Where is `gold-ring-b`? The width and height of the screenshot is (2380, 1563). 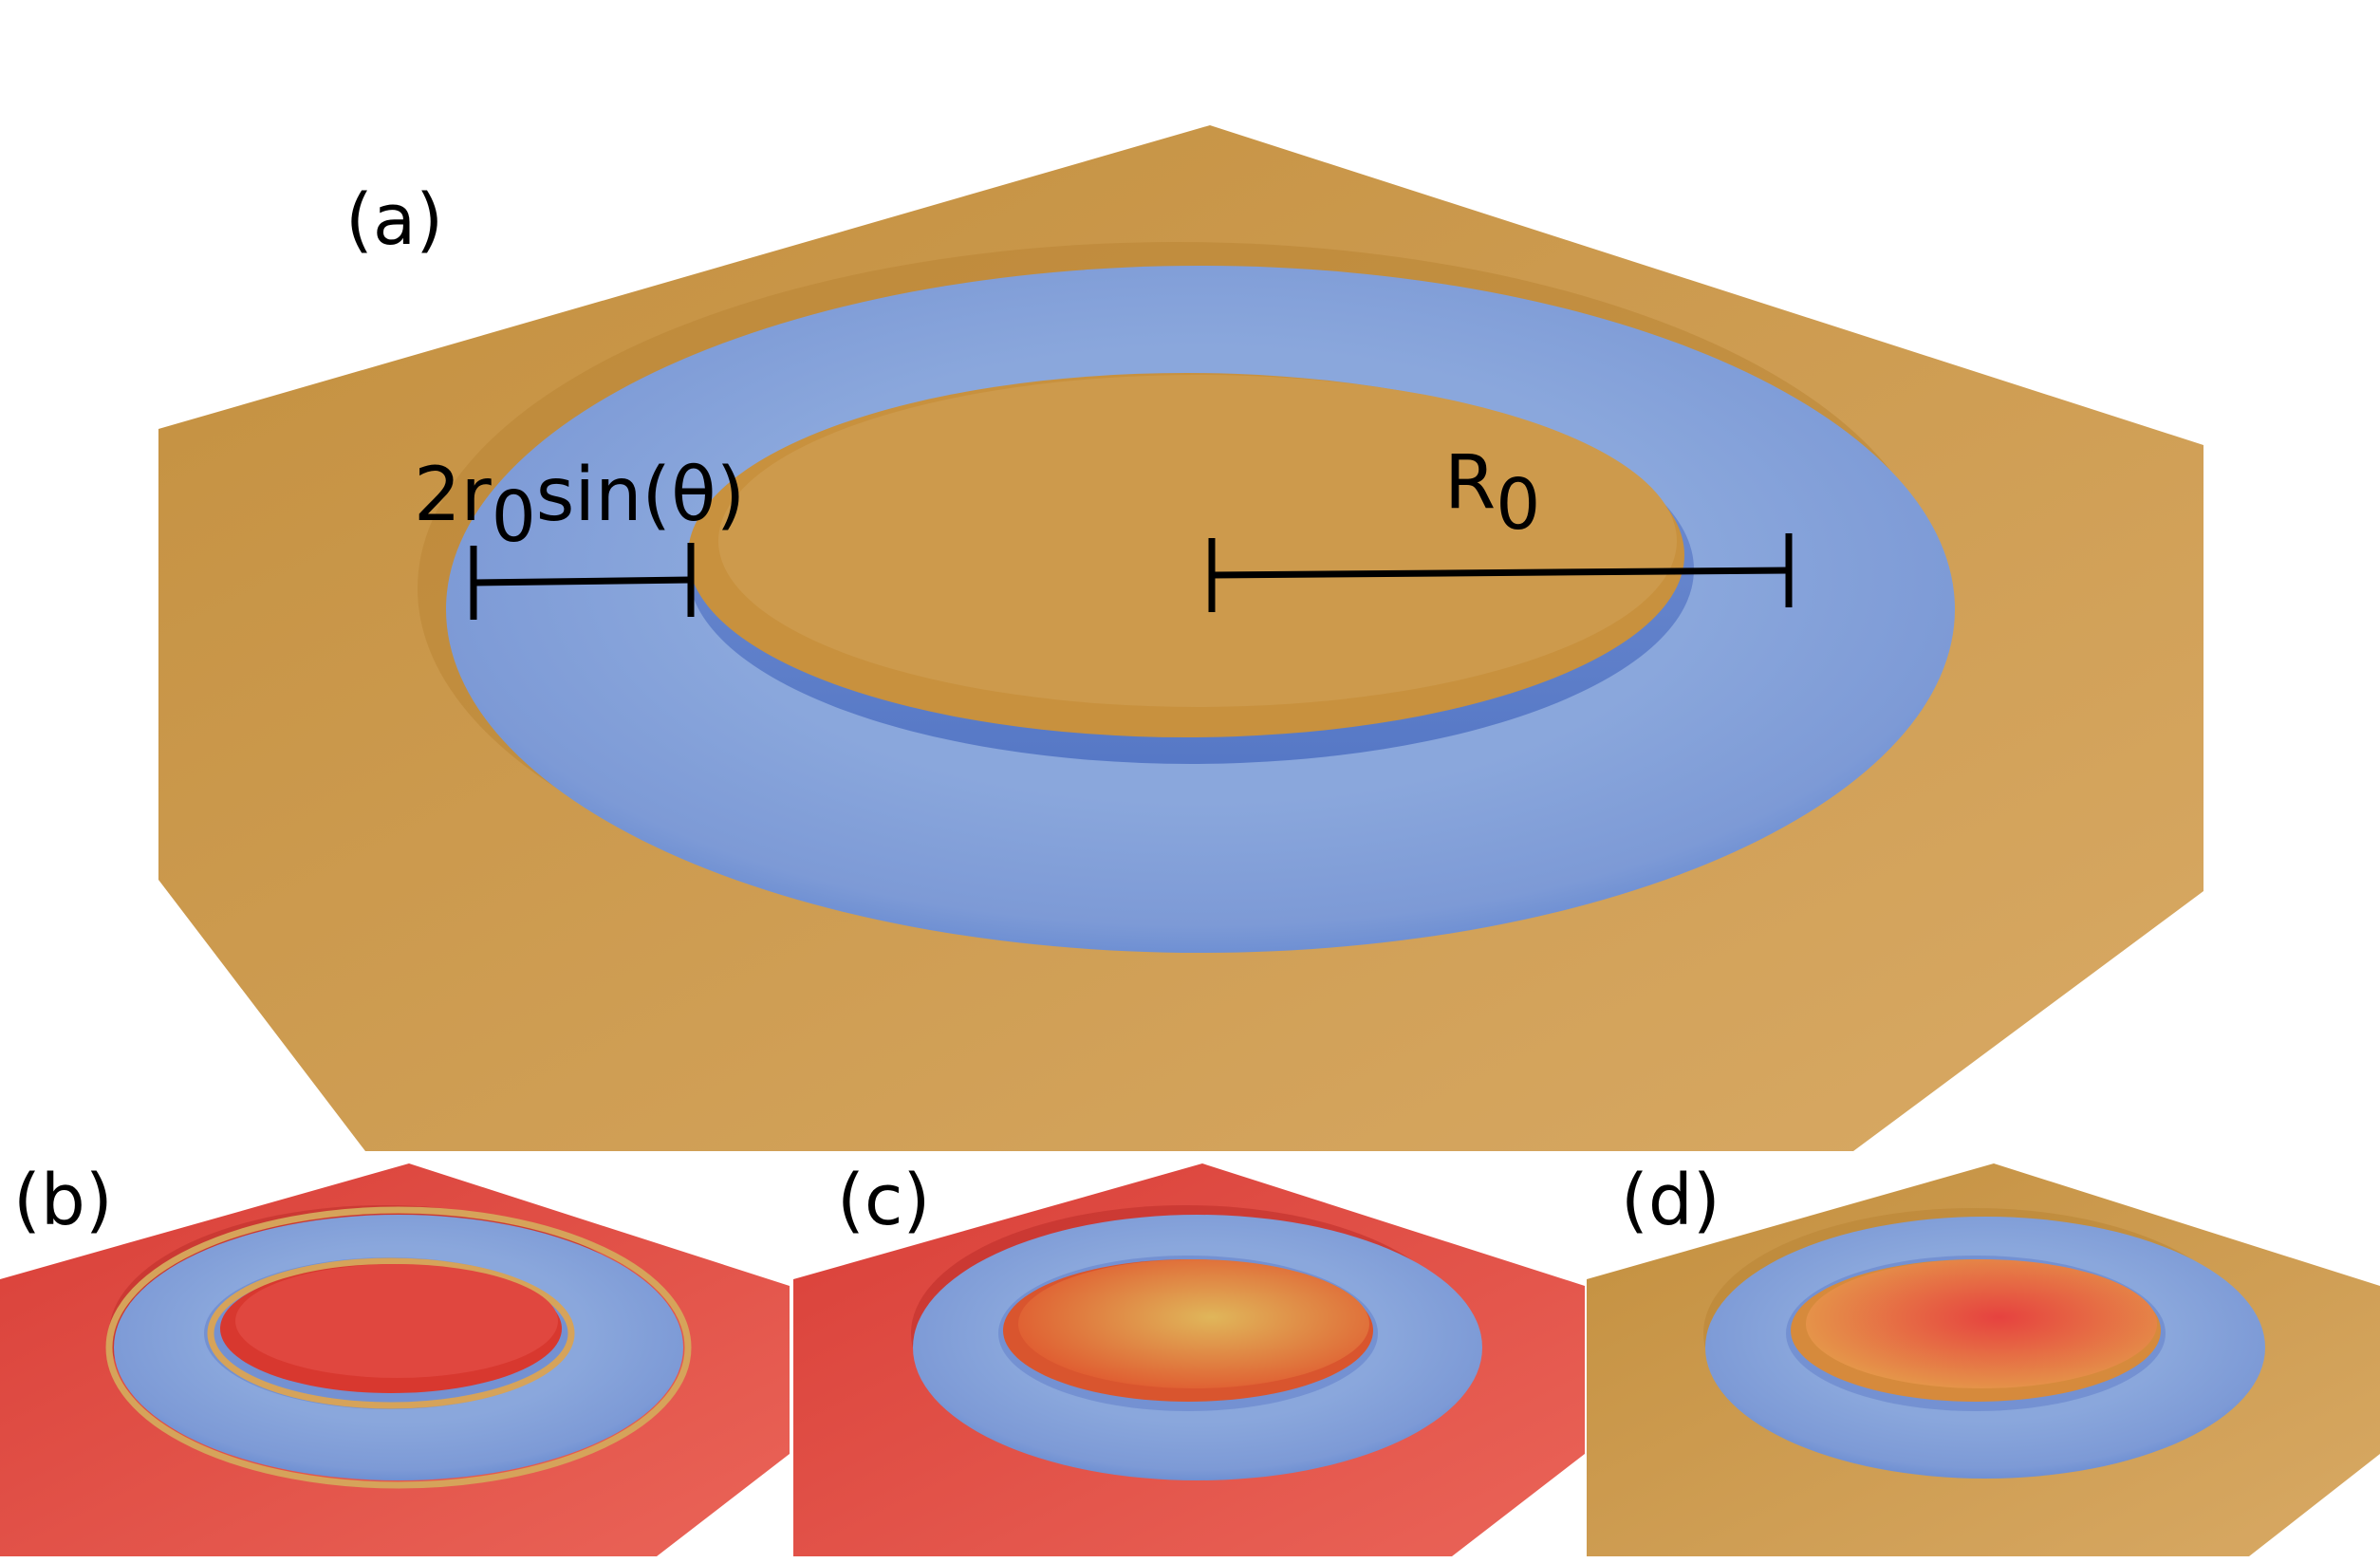 gold-ring-b is located at coordinates (399, 1347).